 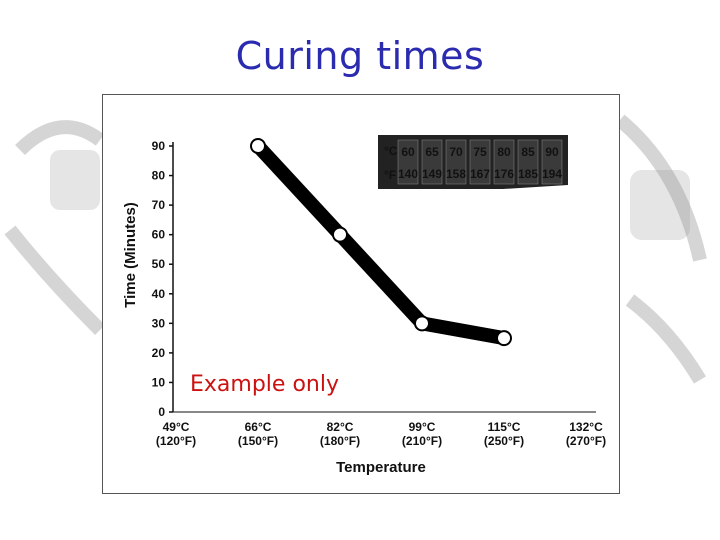 What do you see at coordinates (381, 467) in the screenshot?
I see `x-axis-title: Temperature` at bounding box center [381, 467].